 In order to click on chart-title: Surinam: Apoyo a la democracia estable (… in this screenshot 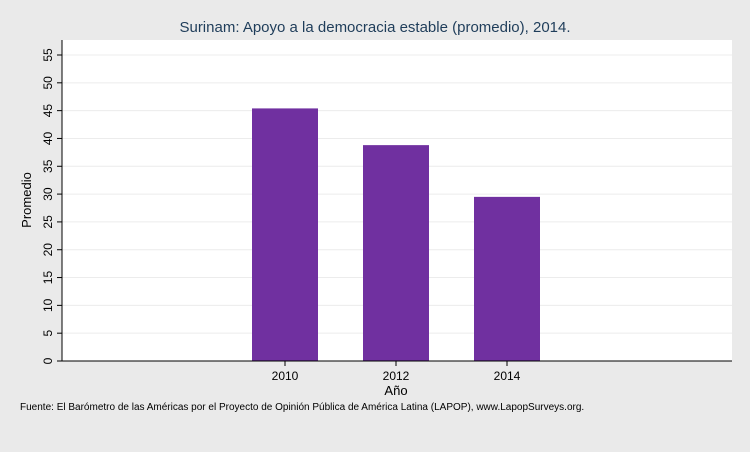, I will do `click(374, 27)`.